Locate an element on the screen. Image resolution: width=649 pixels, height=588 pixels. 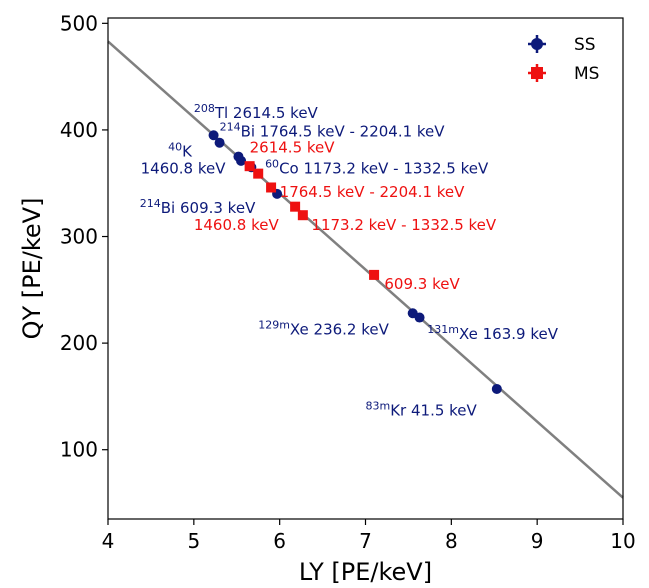
y-axis-ticks: 100 200 300 400 500 is located at coordinates (84, 236).